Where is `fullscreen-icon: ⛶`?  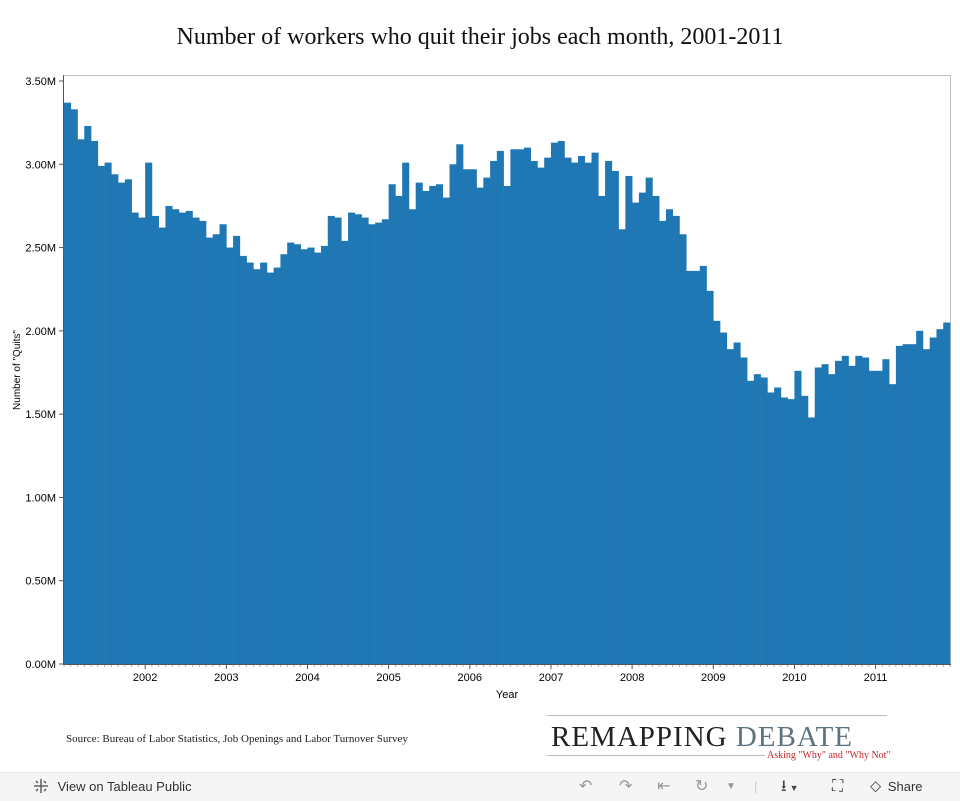 fullscreen-icon: ⛶ is located at coordinates (838, 786).